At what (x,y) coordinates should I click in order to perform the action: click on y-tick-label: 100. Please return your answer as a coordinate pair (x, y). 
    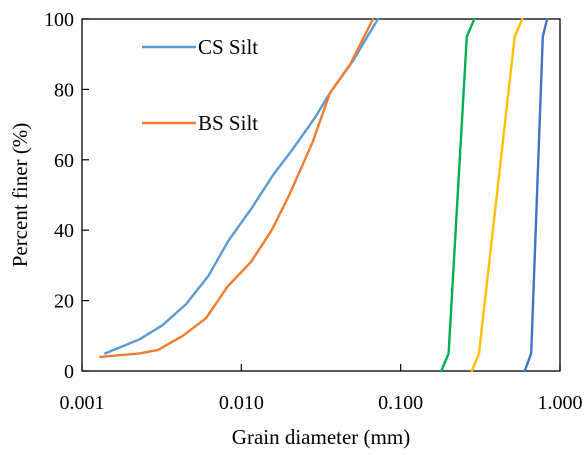
    Looking at the image, I should click on (59, 20).